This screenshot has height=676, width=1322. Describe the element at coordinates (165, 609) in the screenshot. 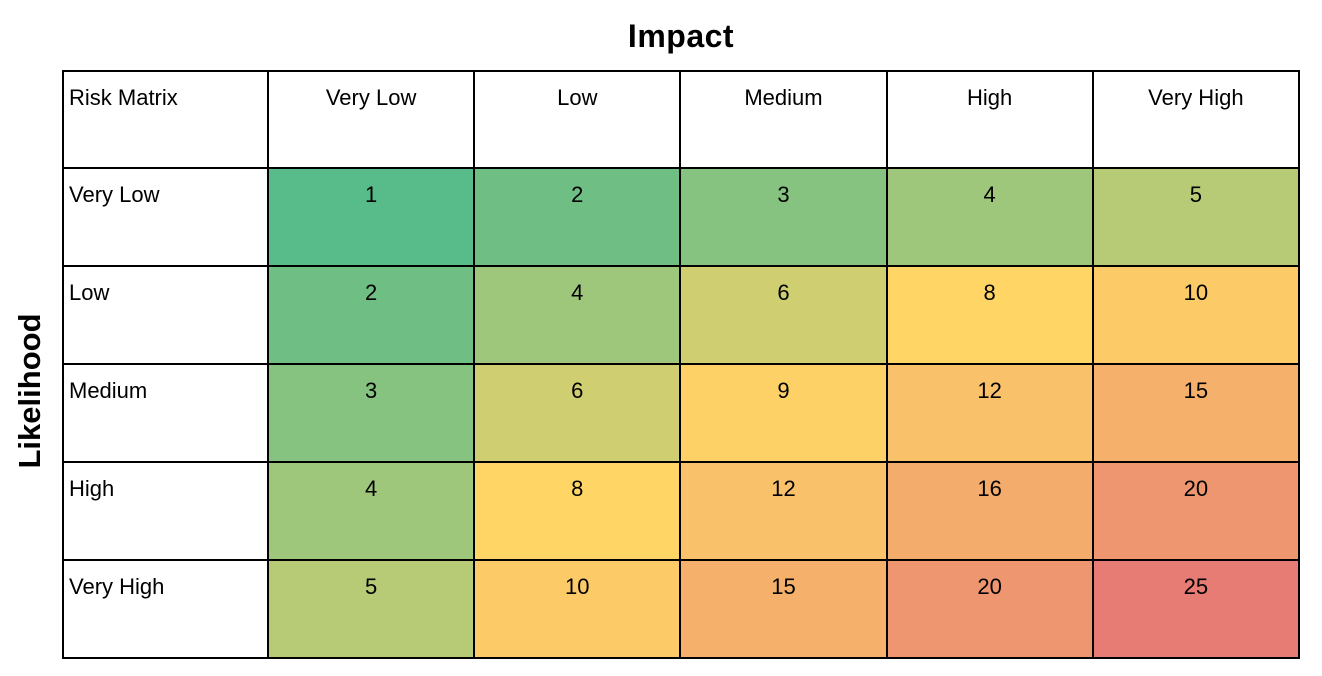

I see `row-header-very-high: Very High` at that location.